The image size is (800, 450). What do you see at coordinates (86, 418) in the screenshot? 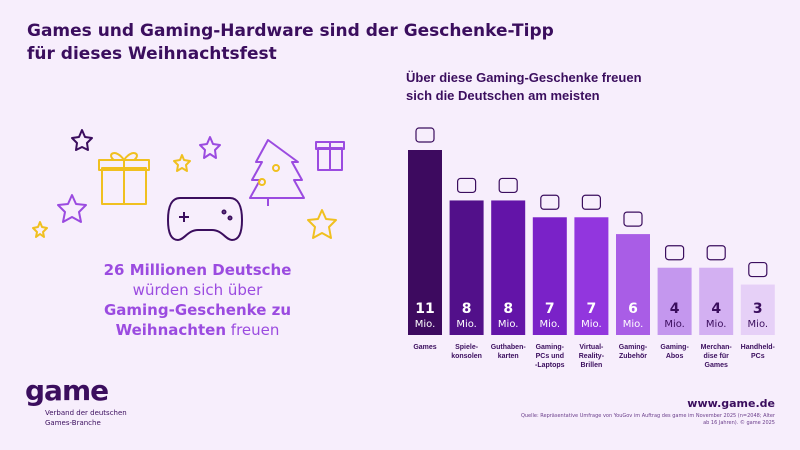
I see `logo-subtitle: Verband der deutschen Games-Branche` at bounding box center [86, 418].